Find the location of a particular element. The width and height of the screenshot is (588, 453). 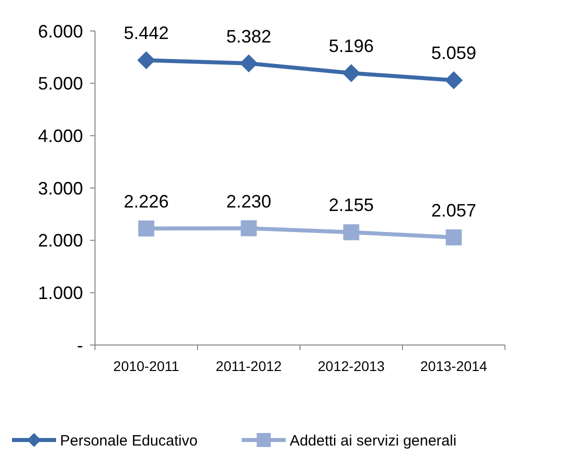

x-tick-label: 2010-2011 is located at coordinates (146, 366).